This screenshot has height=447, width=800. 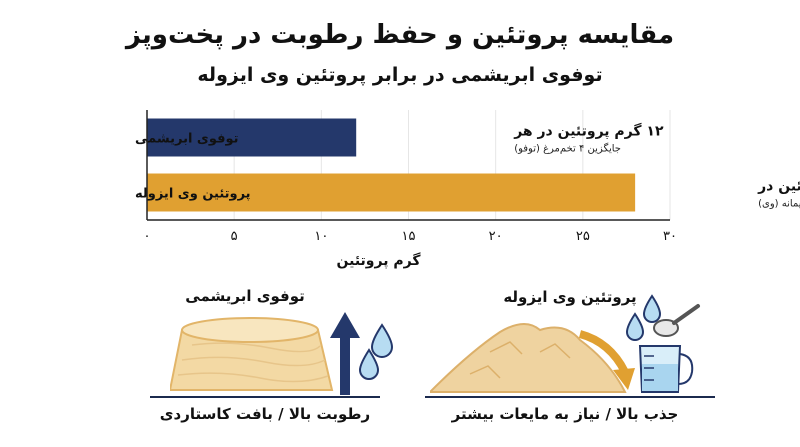 What do you see at coordinates (588, 131) in the screenshot?
I see `data-label: ۱۲ گرم پروتئین در هر` at bounding box center [588, 131].